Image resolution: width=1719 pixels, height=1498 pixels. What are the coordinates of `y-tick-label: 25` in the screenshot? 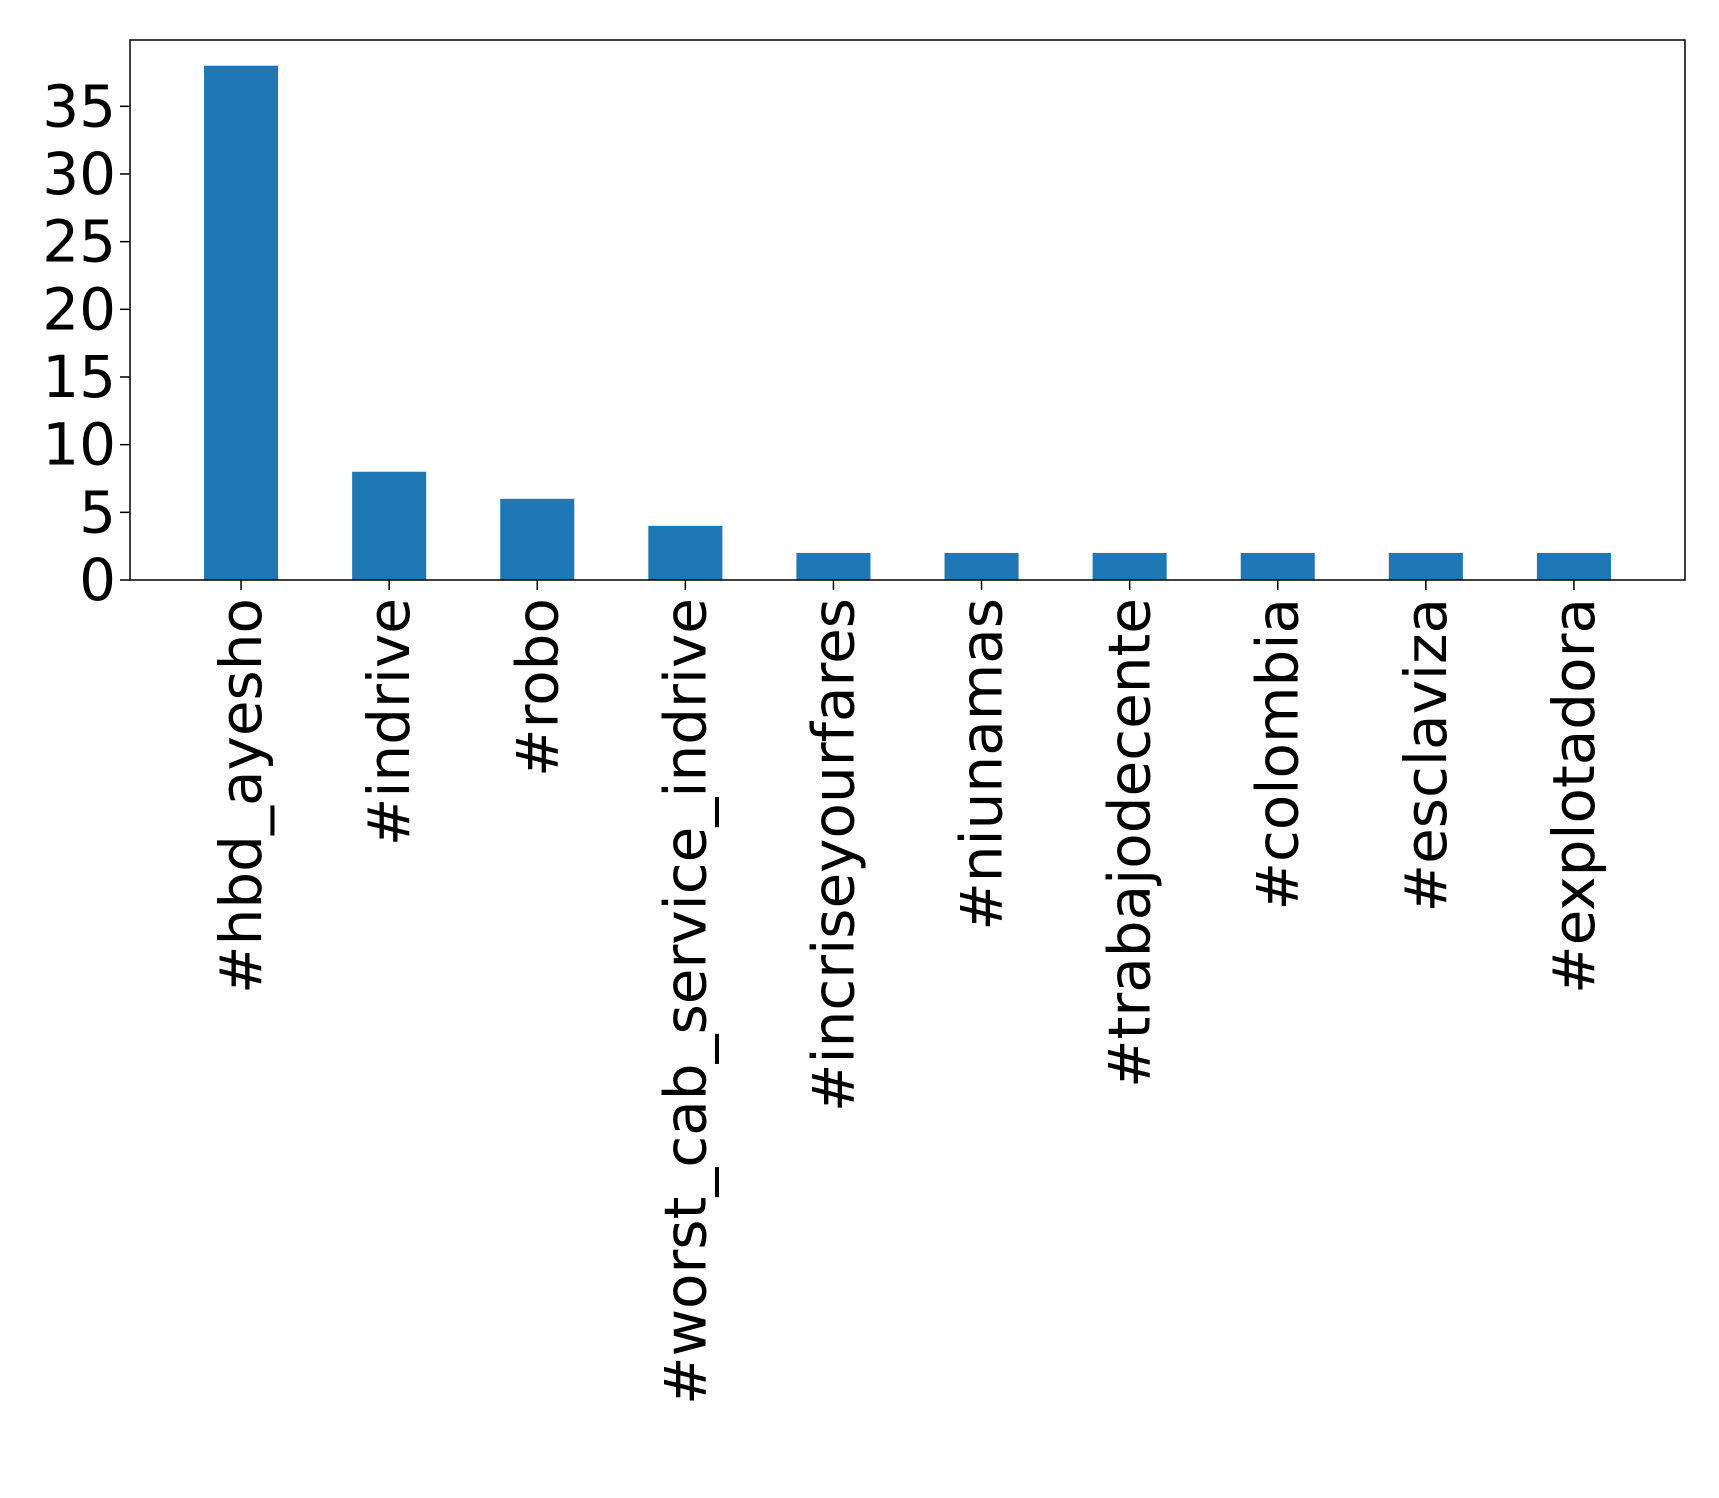 It's located at (79, 242).